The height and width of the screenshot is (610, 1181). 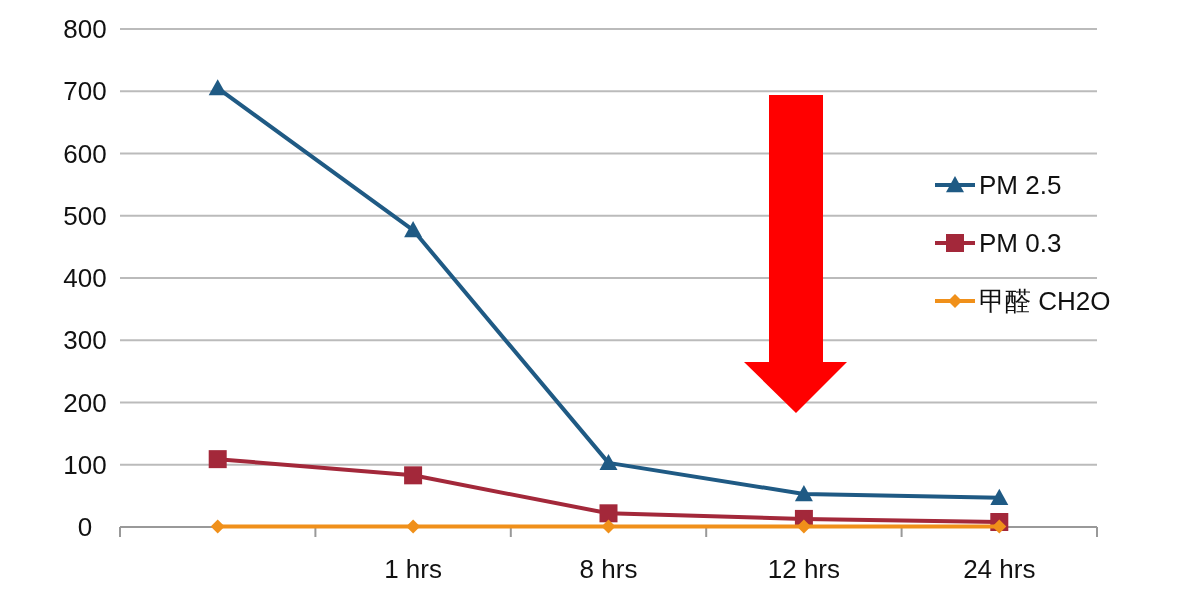 I want to click on y-tick-label: 600, so click(x=85, y=153).